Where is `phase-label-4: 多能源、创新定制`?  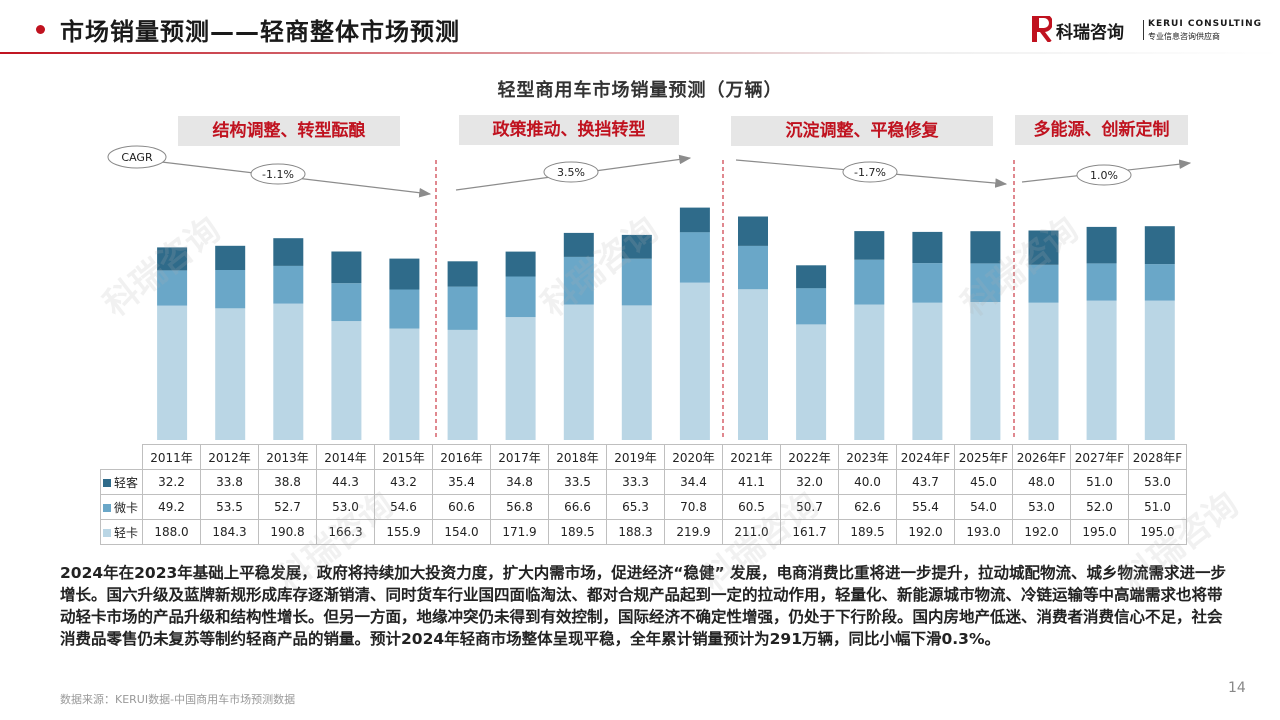 phase-label-4: 多能源、创新定制 is located at coordinates (1101, 130).